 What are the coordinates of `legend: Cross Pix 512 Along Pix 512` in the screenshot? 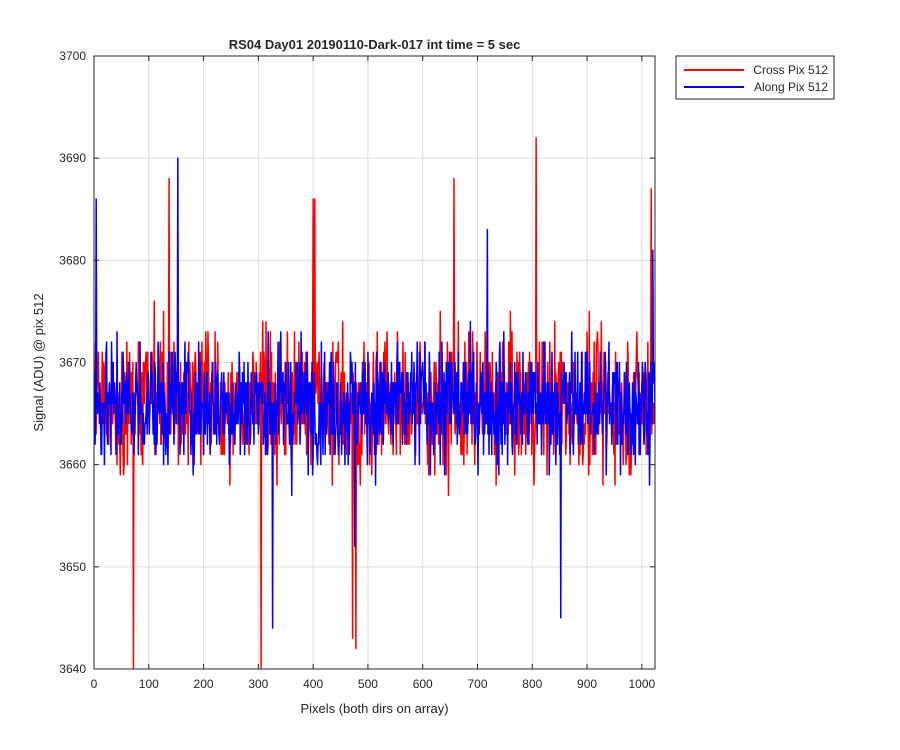 It's located at (755, 77).